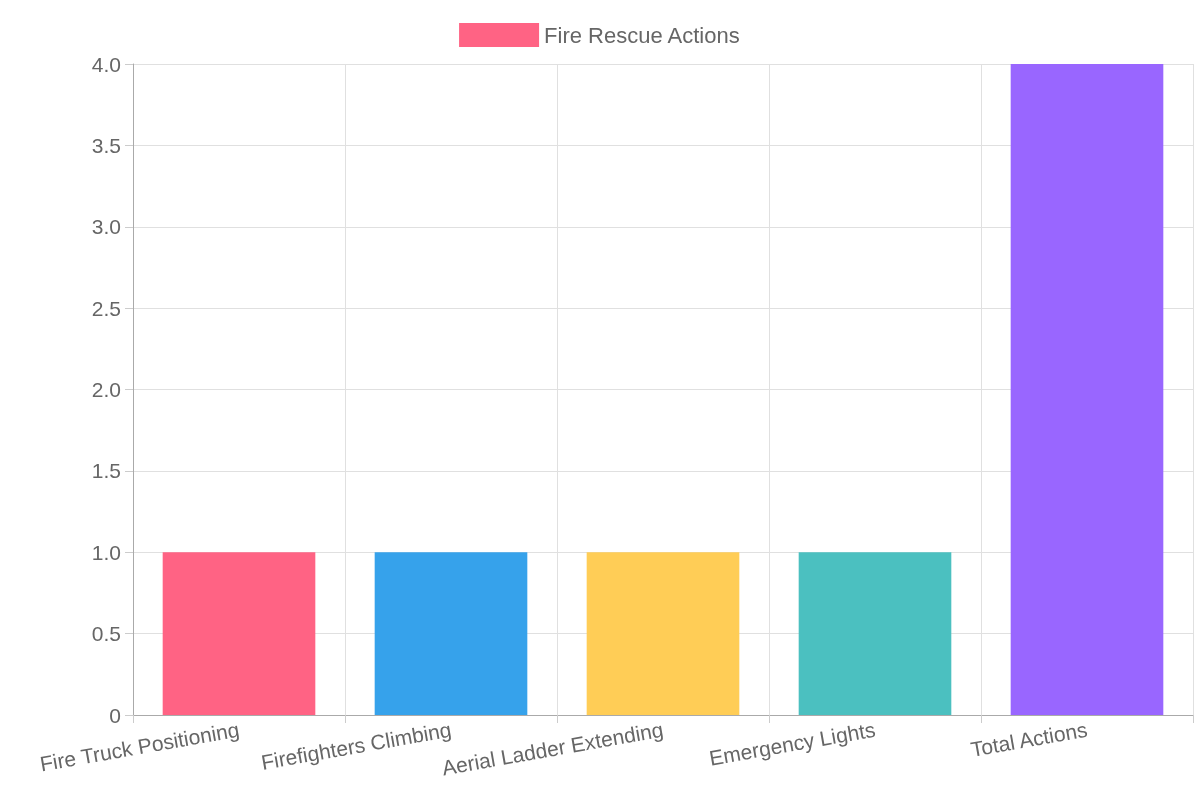 The image size is (1200, 800). What do you see at coordinates (106, 145) in the screenshot?
I see `y-tick-label: 3.5` at bounding box center [106, 145].